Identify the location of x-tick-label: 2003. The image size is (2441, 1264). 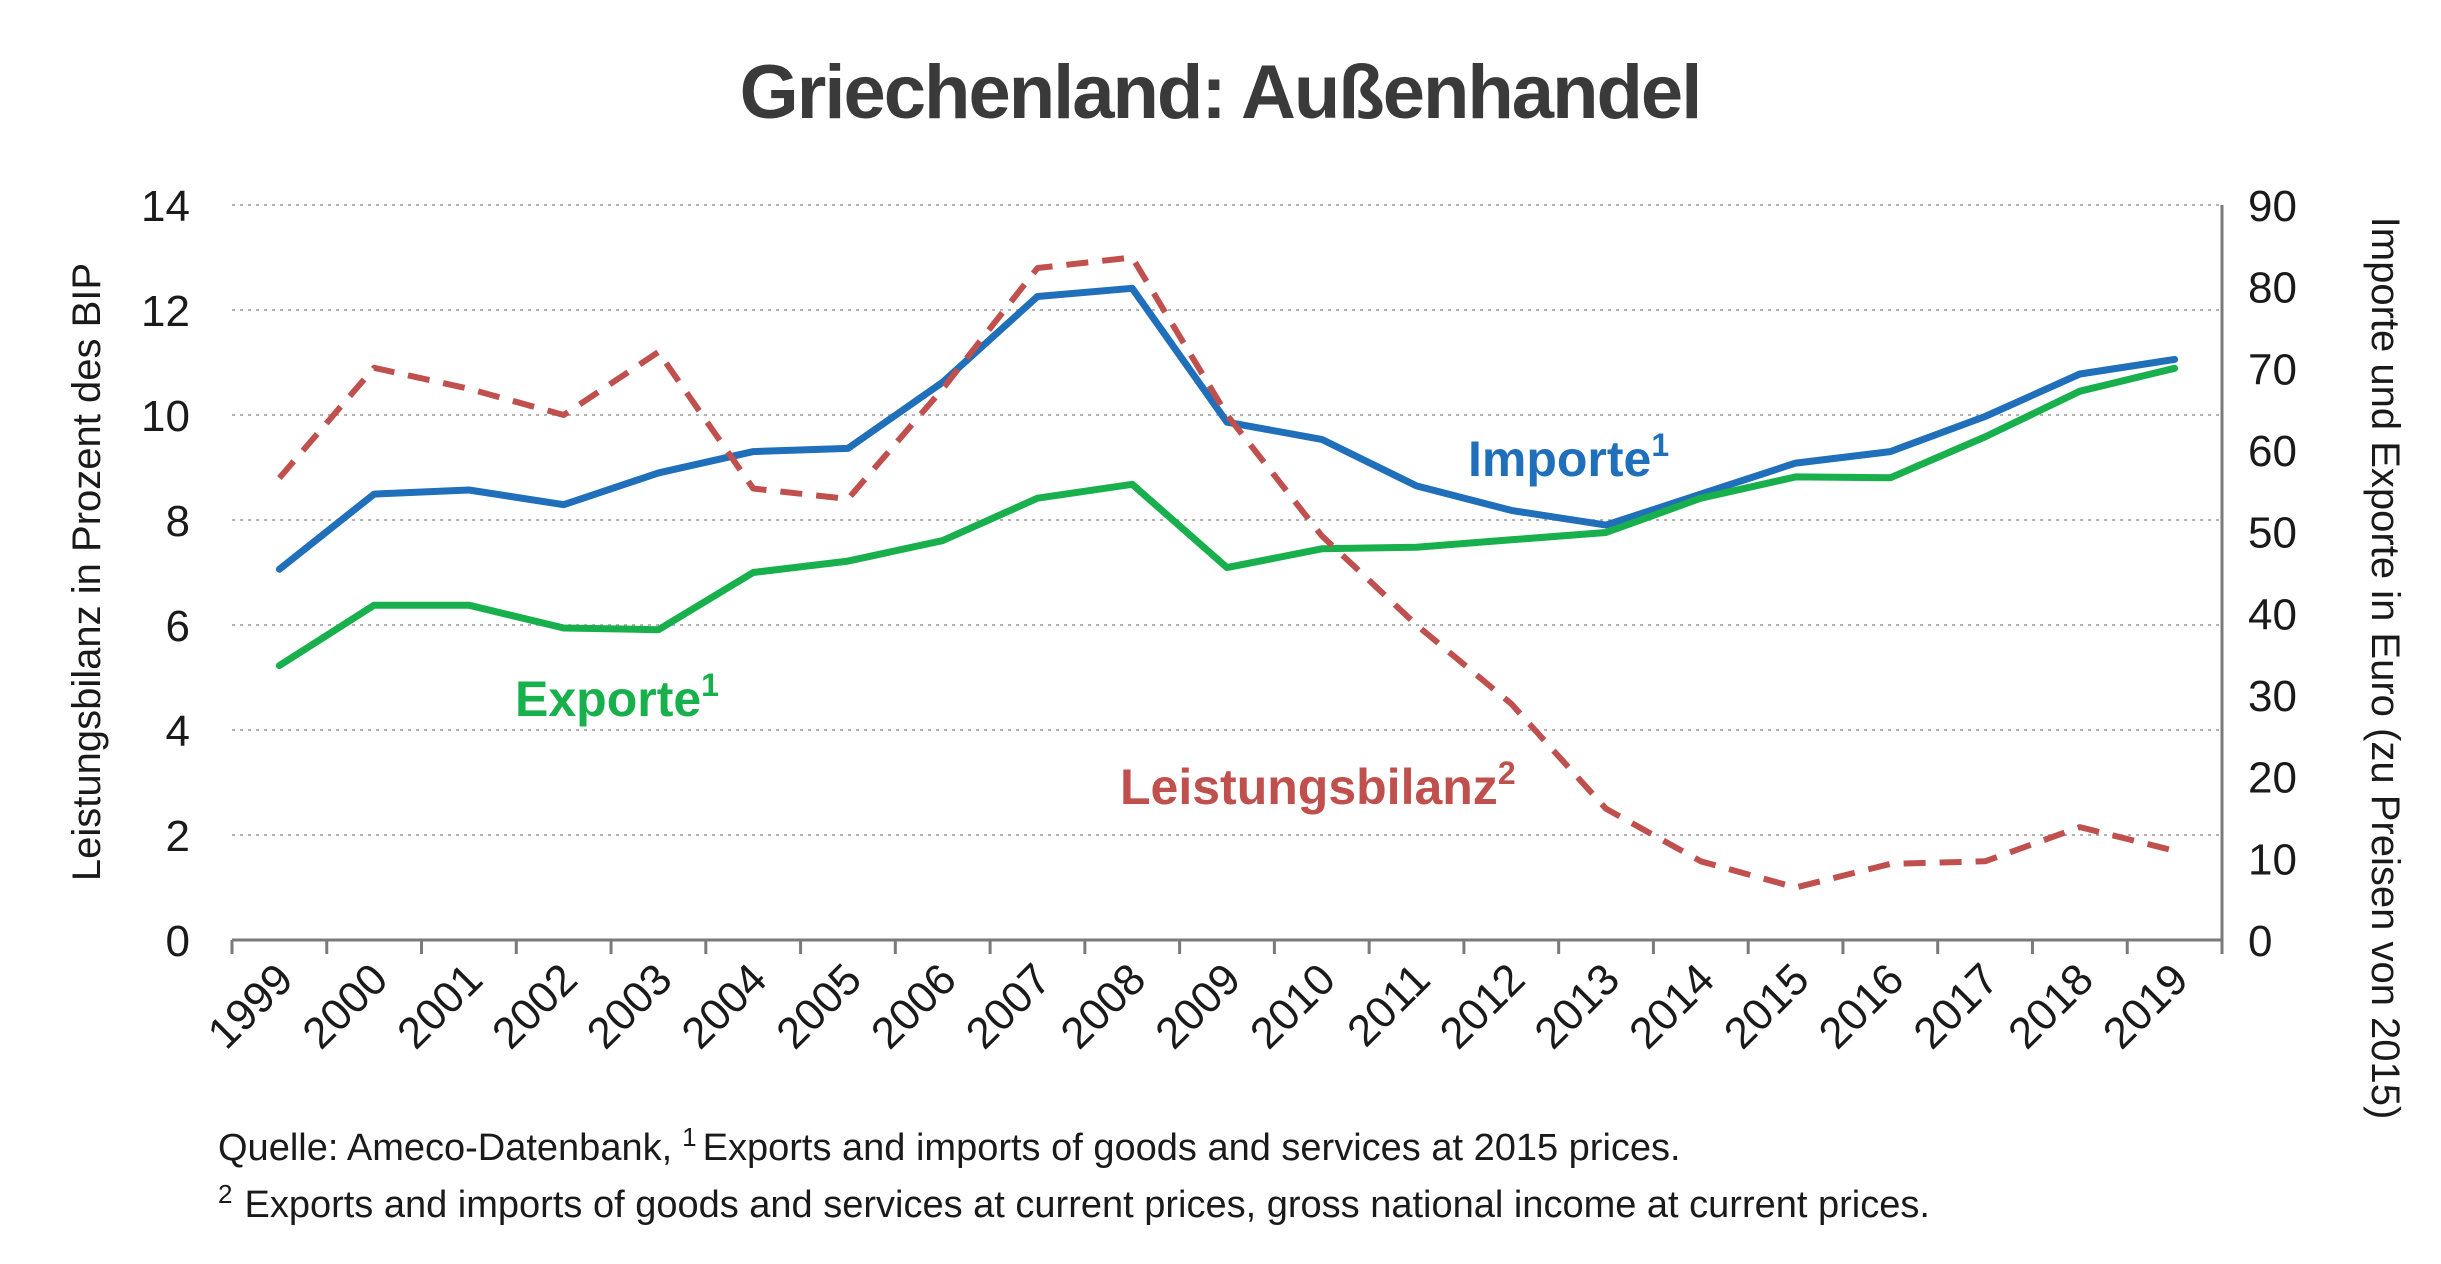
(630, 1006).